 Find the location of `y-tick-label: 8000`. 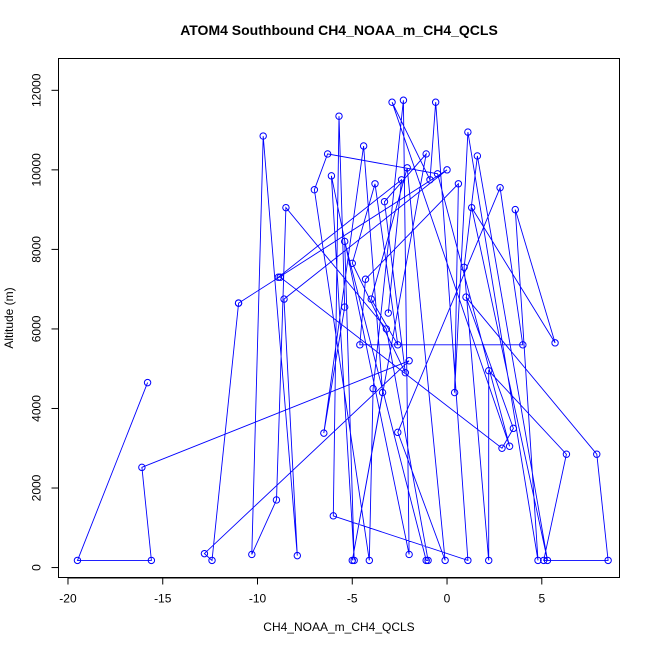

y-tick-label: 8000 is located at coordinates (37, 249).